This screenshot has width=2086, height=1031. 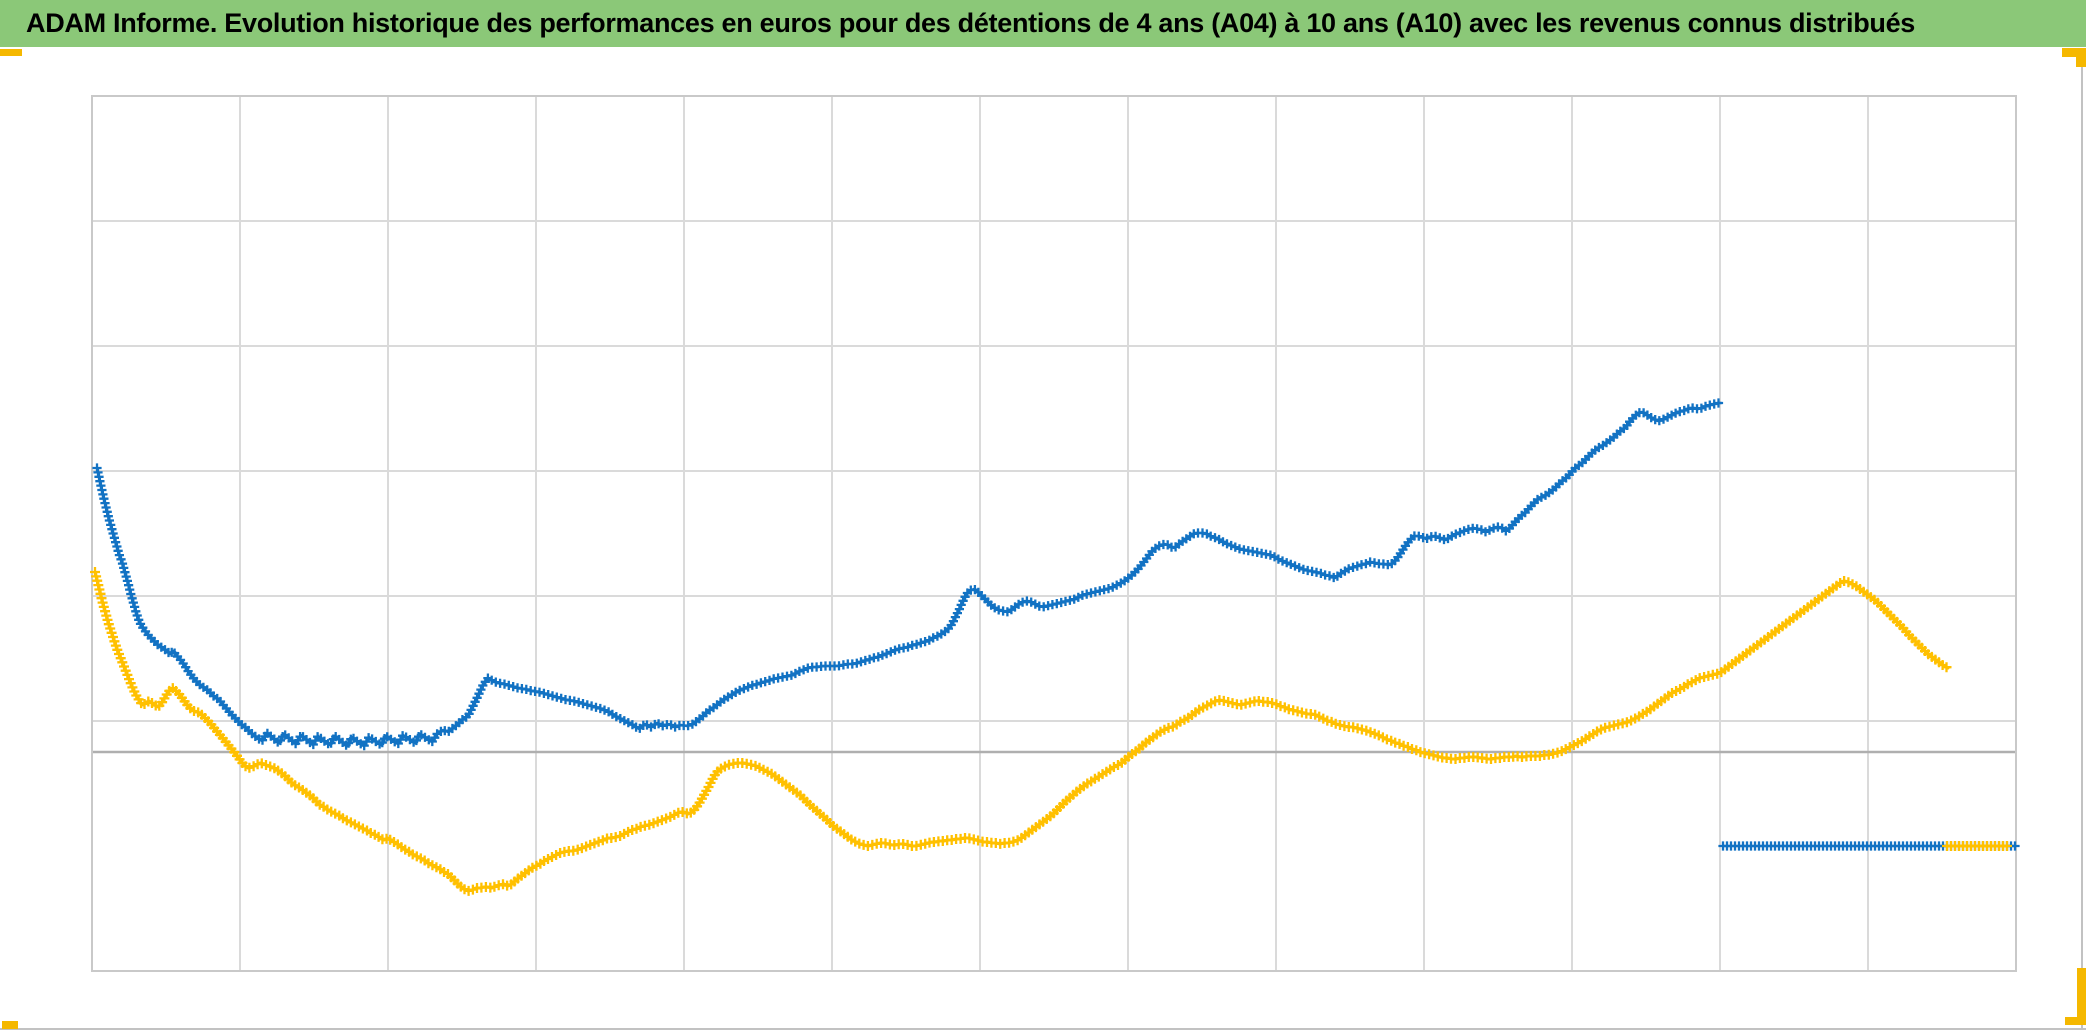 What do you see at coordinates (11, 52) in the screenshot?
I see `corner-mark-top-left` at bounding box center [11, 52].